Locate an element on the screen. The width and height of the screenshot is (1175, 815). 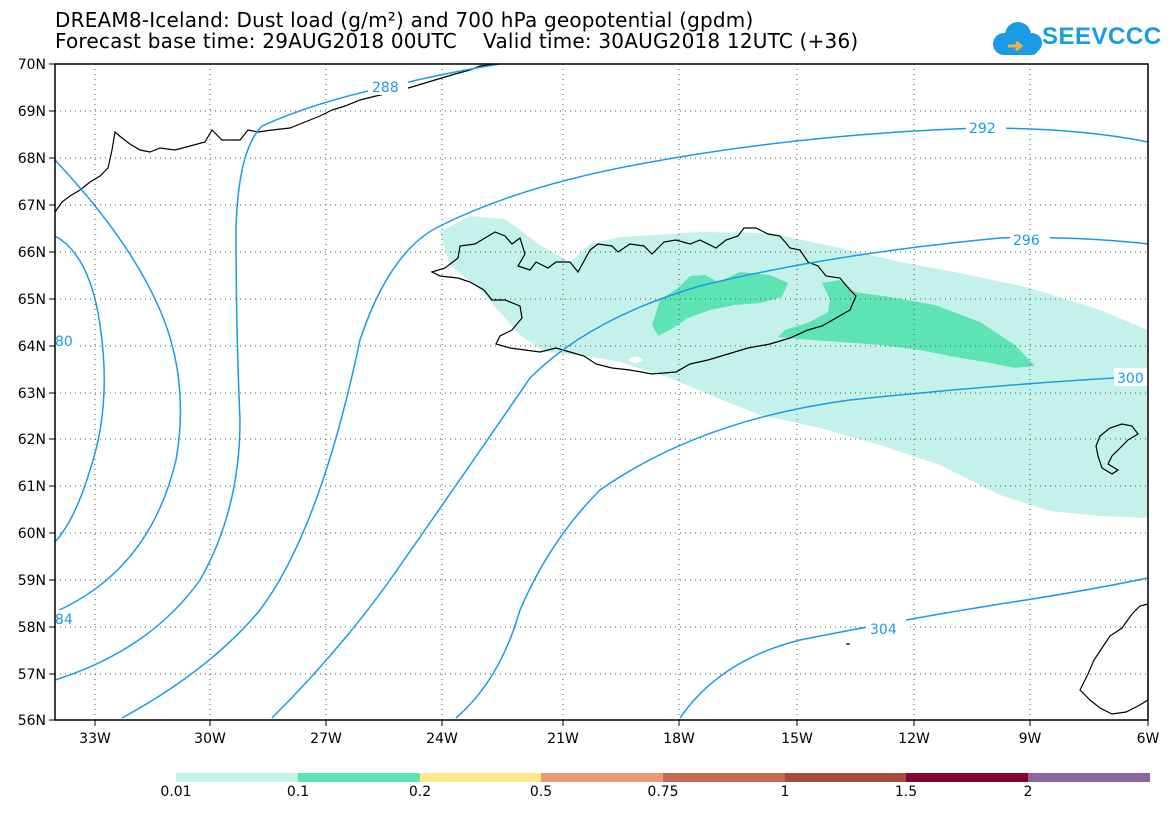
lon-label: 33W is located at coordinates (95, 739).